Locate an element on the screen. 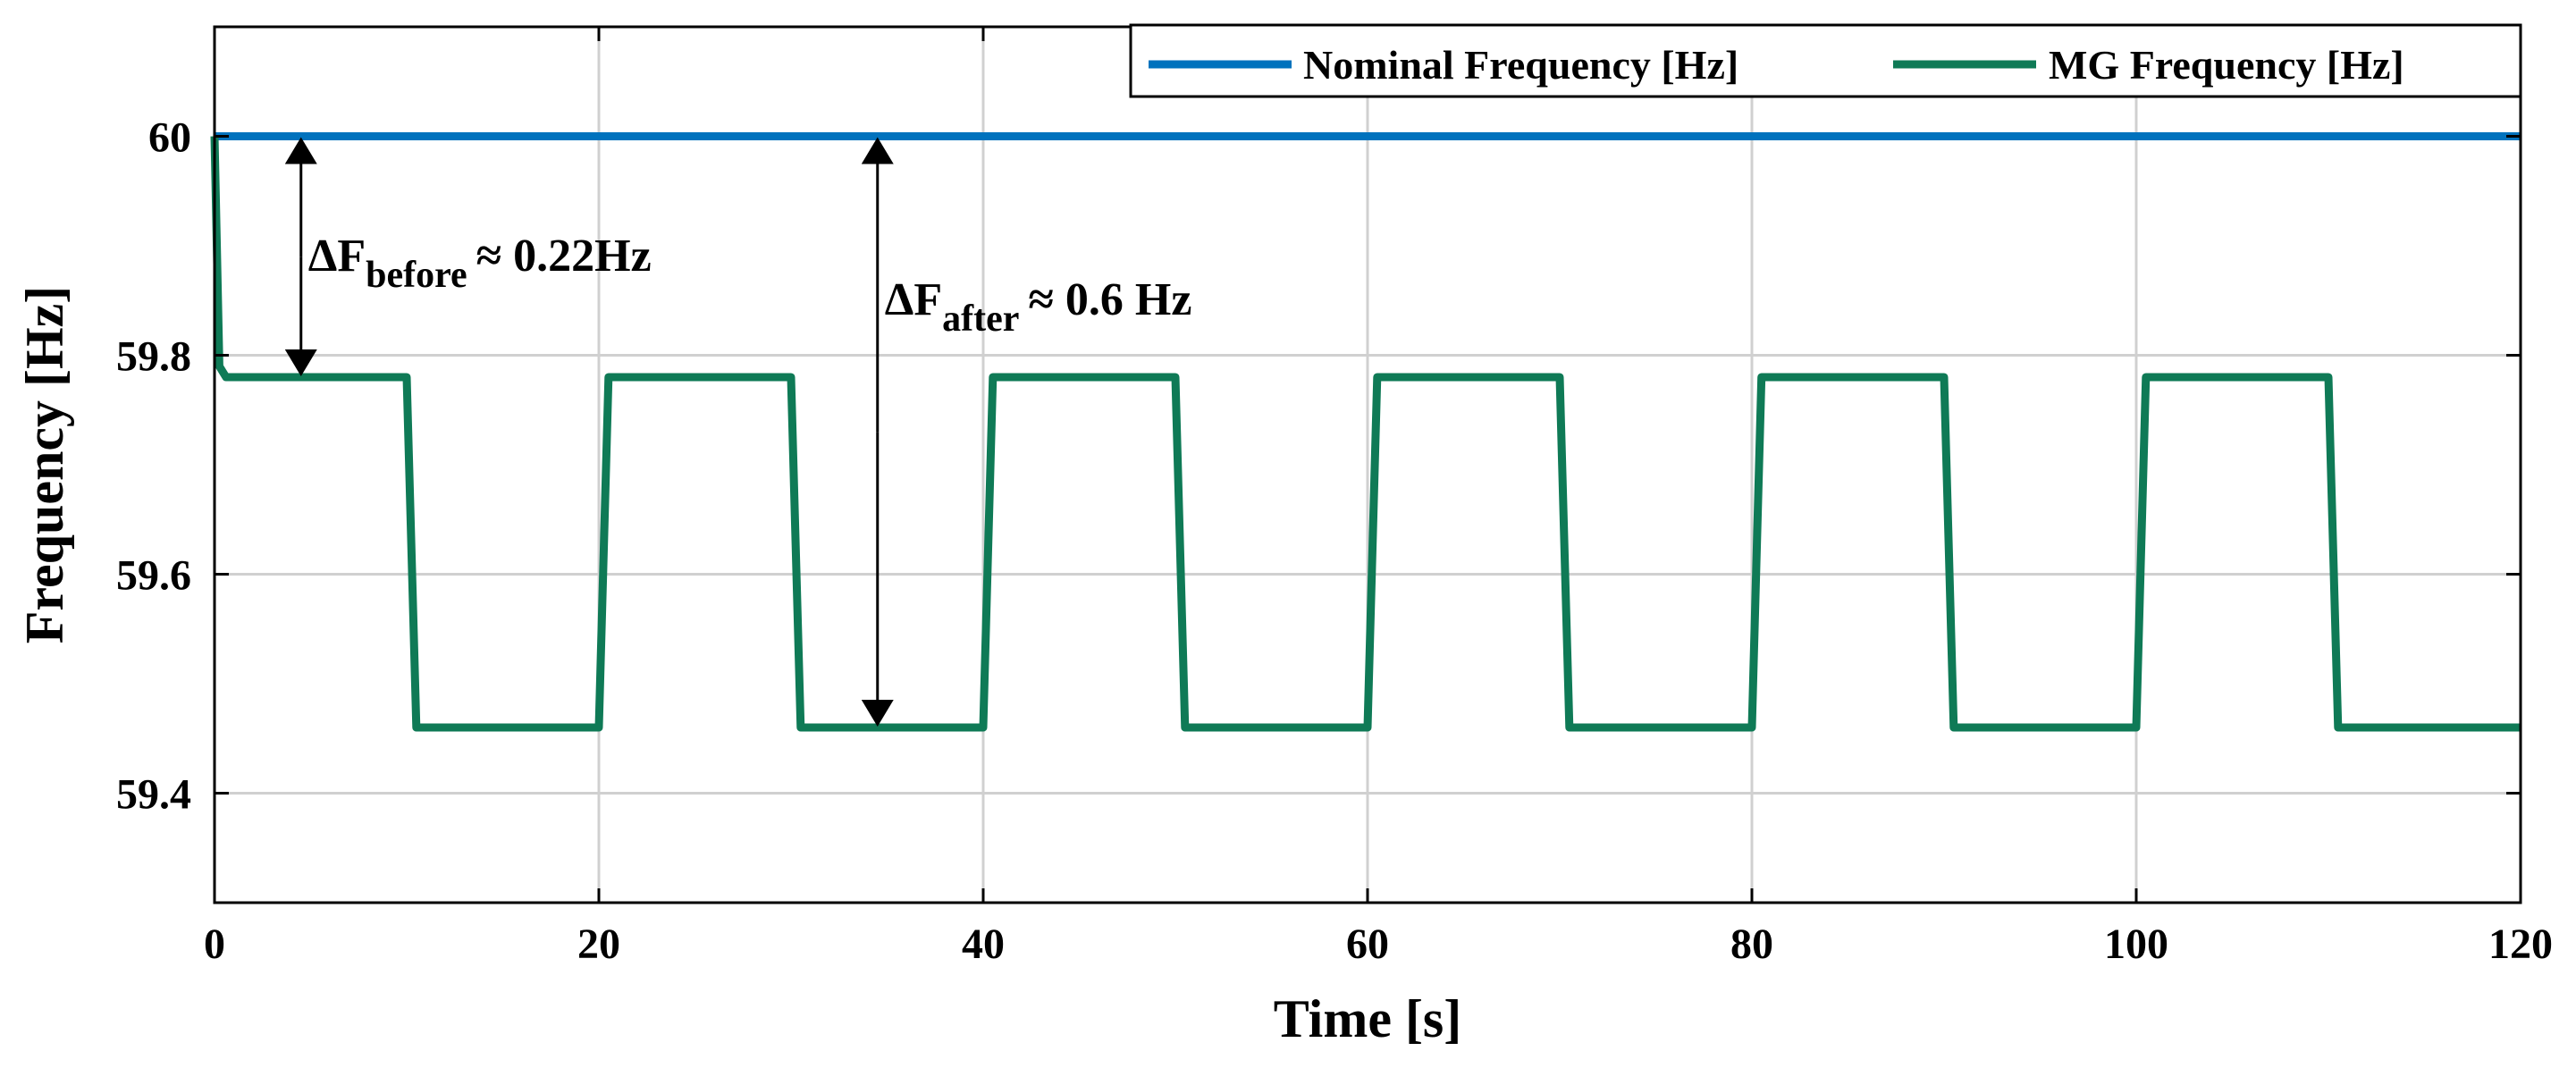  y-axis-label: Frequency [Hz] is located at coordinates (45, 464).